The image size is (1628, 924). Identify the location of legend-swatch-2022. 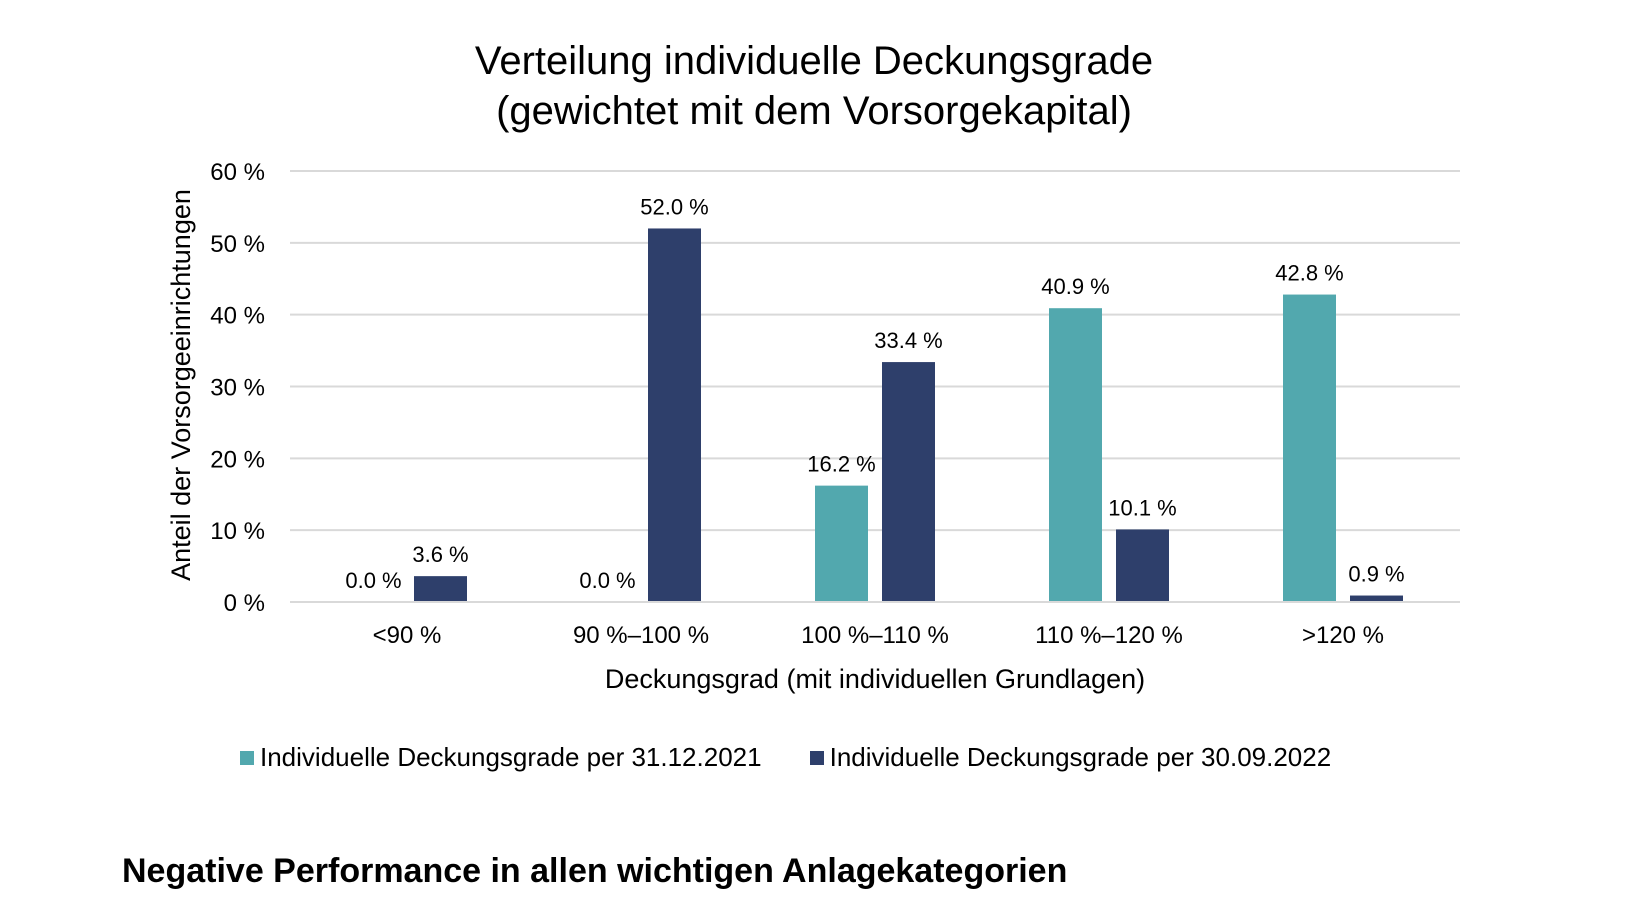
(816, 757).